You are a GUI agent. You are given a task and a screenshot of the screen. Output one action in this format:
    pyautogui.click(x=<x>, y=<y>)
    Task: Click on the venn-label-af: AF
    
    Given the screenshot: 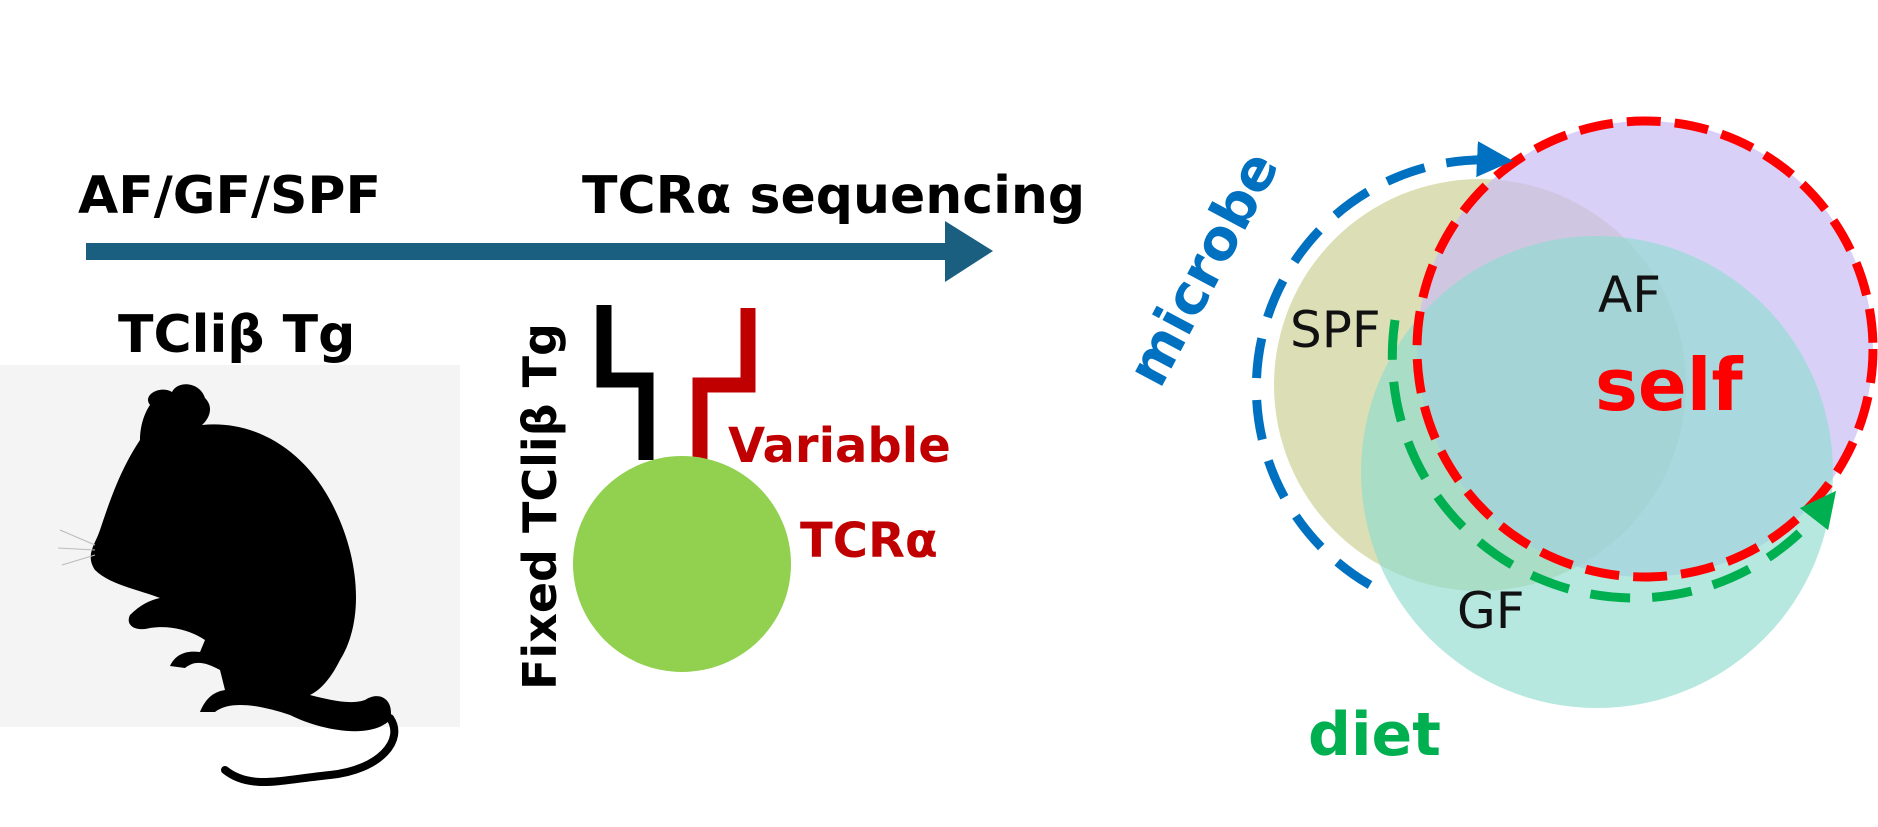 What is the action you would take?
    pyautogui.click(x=1629, y=295)
    